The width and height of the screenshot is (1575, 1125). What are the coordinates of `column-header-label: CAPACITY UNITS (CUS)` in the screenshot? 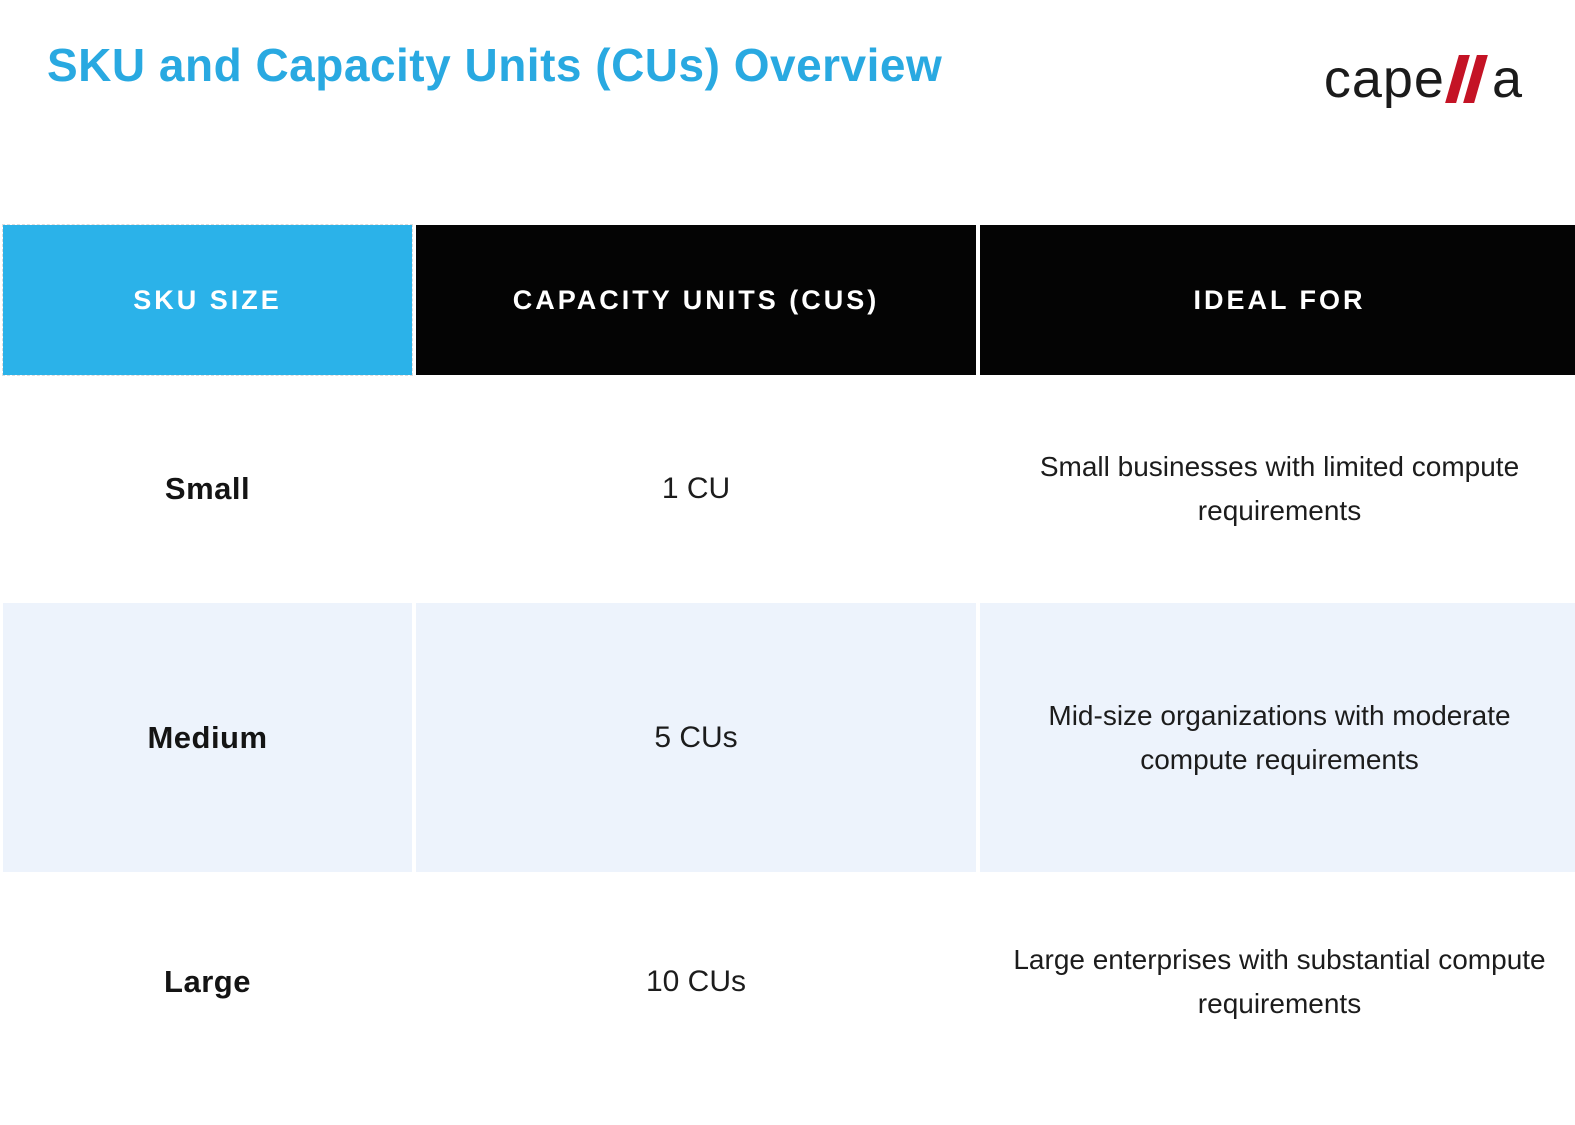 It's located at (696, 299).